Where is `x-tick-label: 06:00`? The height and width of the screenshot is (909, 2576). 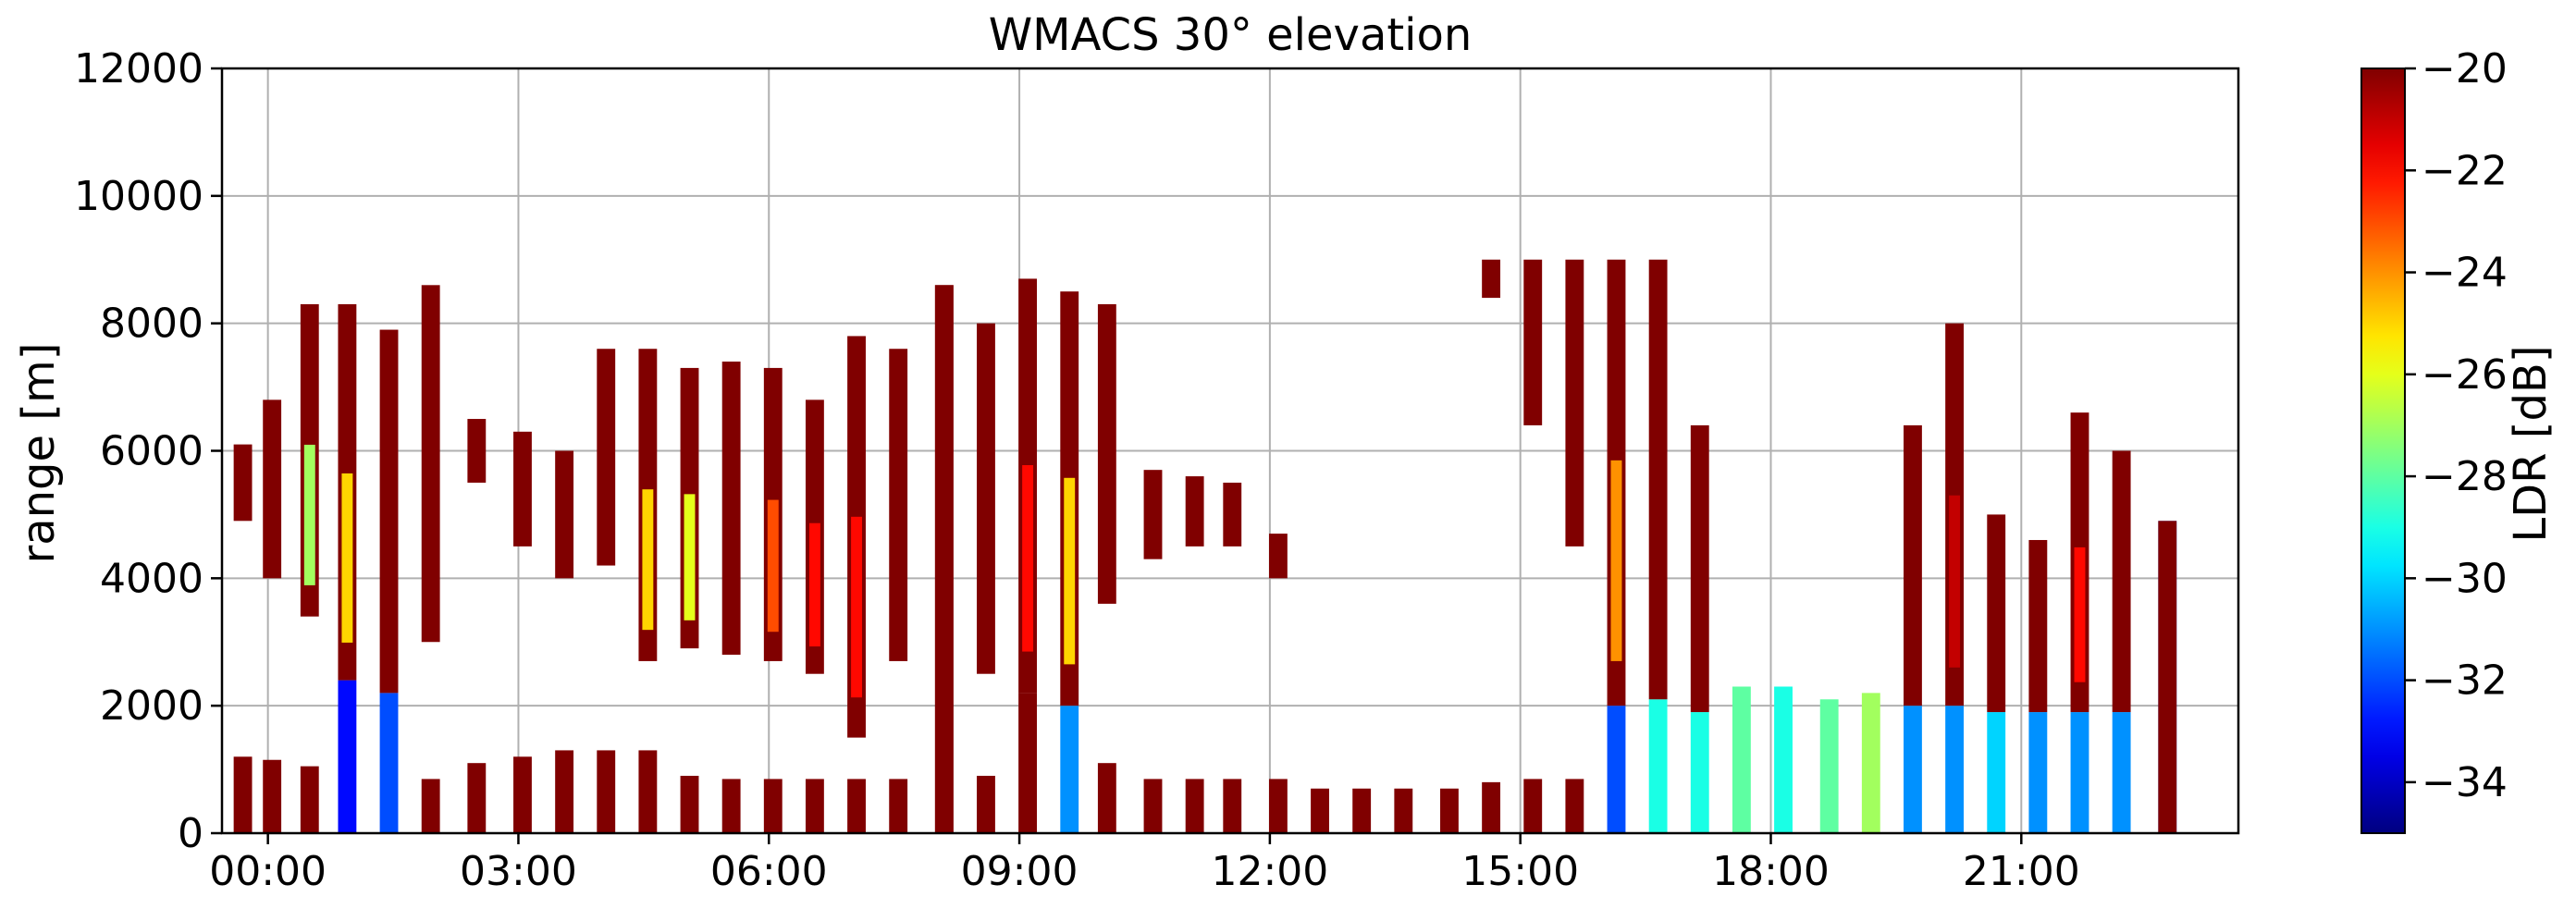 x-tick-label: 06:00 is located at coordinates (769, 872).